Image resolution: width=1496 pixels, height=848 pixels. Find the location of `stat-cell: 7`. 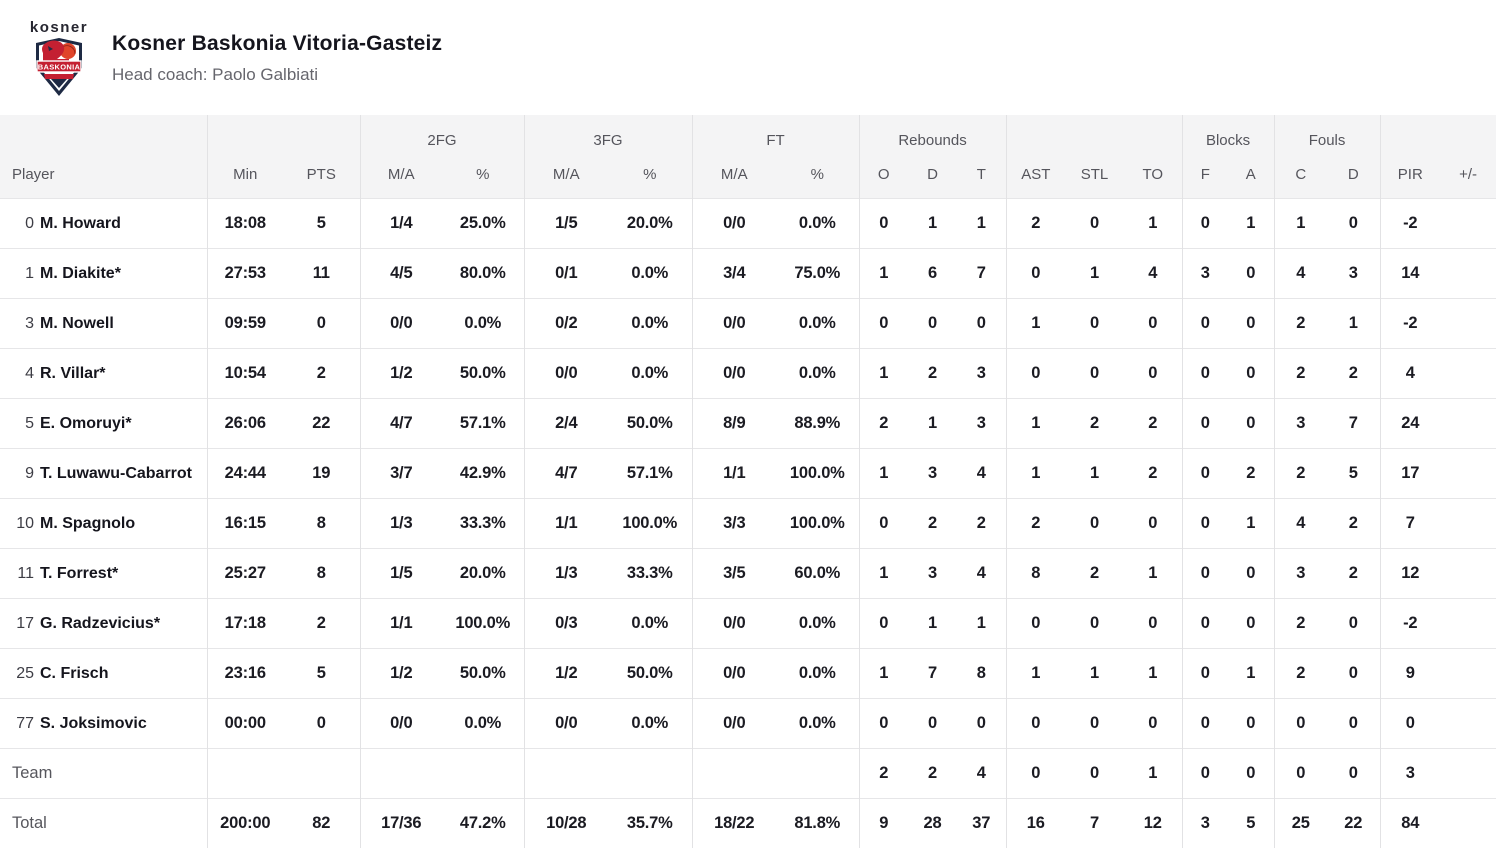

stat-cell: 7 is located at coordinates (1410, 522).